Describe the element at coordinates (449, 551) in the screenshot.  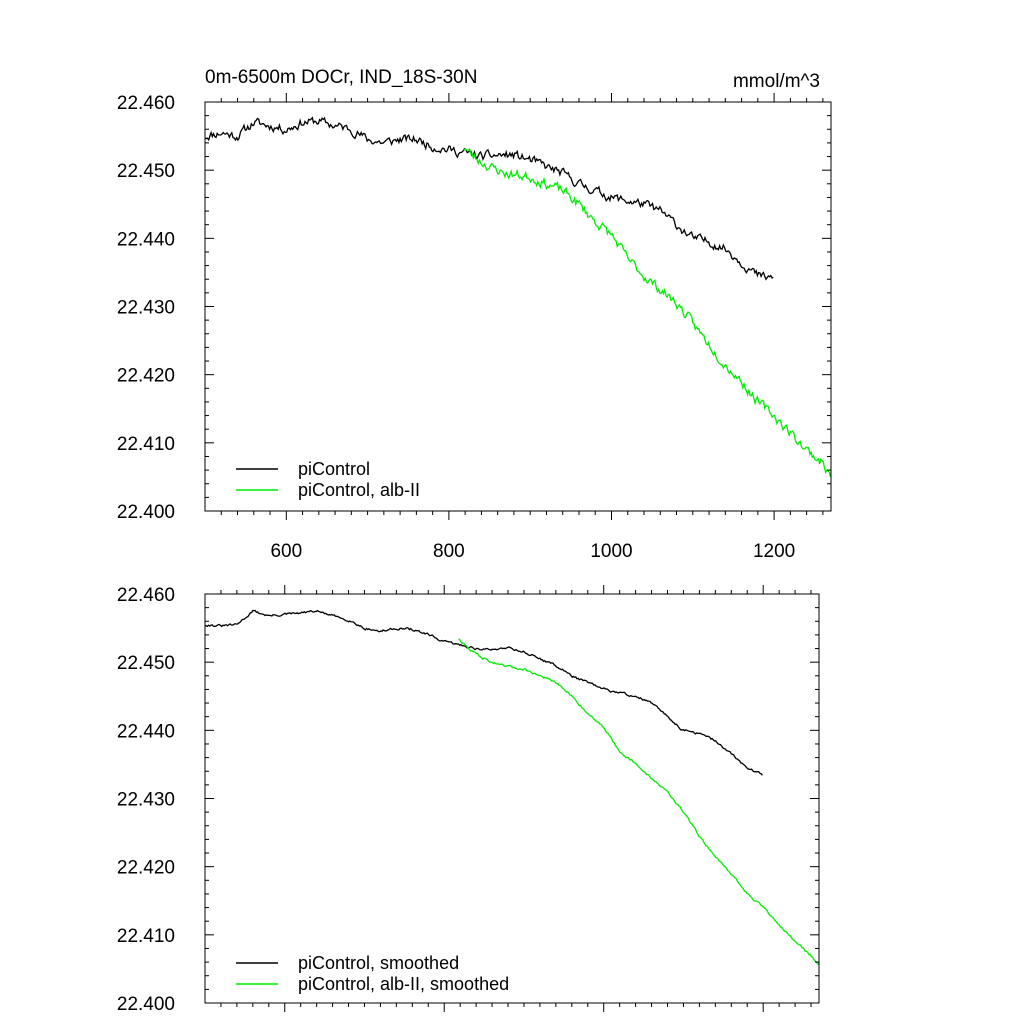
I see `x-tick-label: 800` at that location.